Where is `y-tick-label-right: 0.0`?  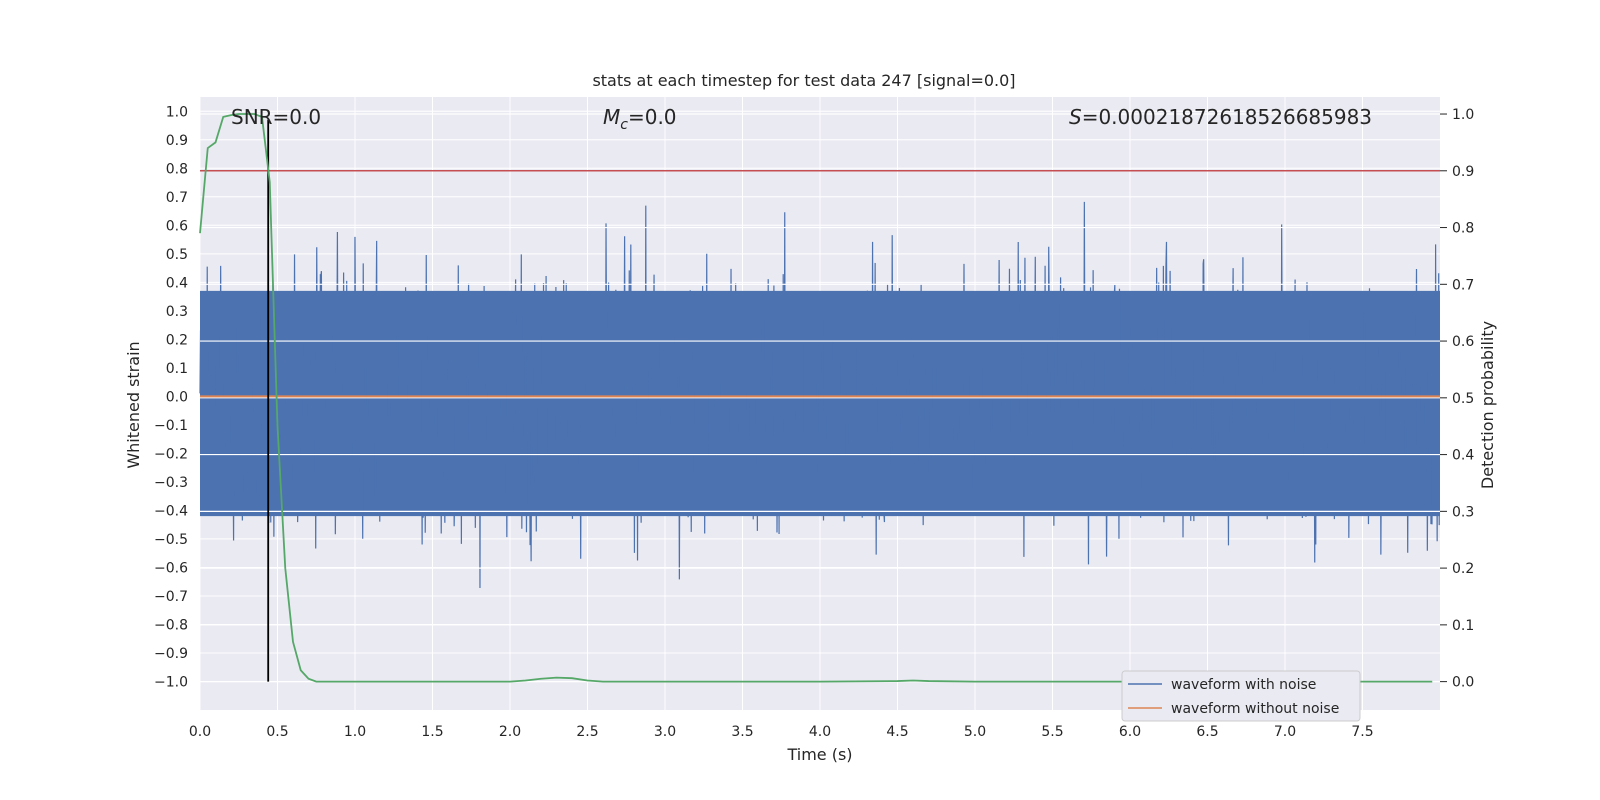
y-tick-label-right: 0.0 is located at coordinates (1463, 683).